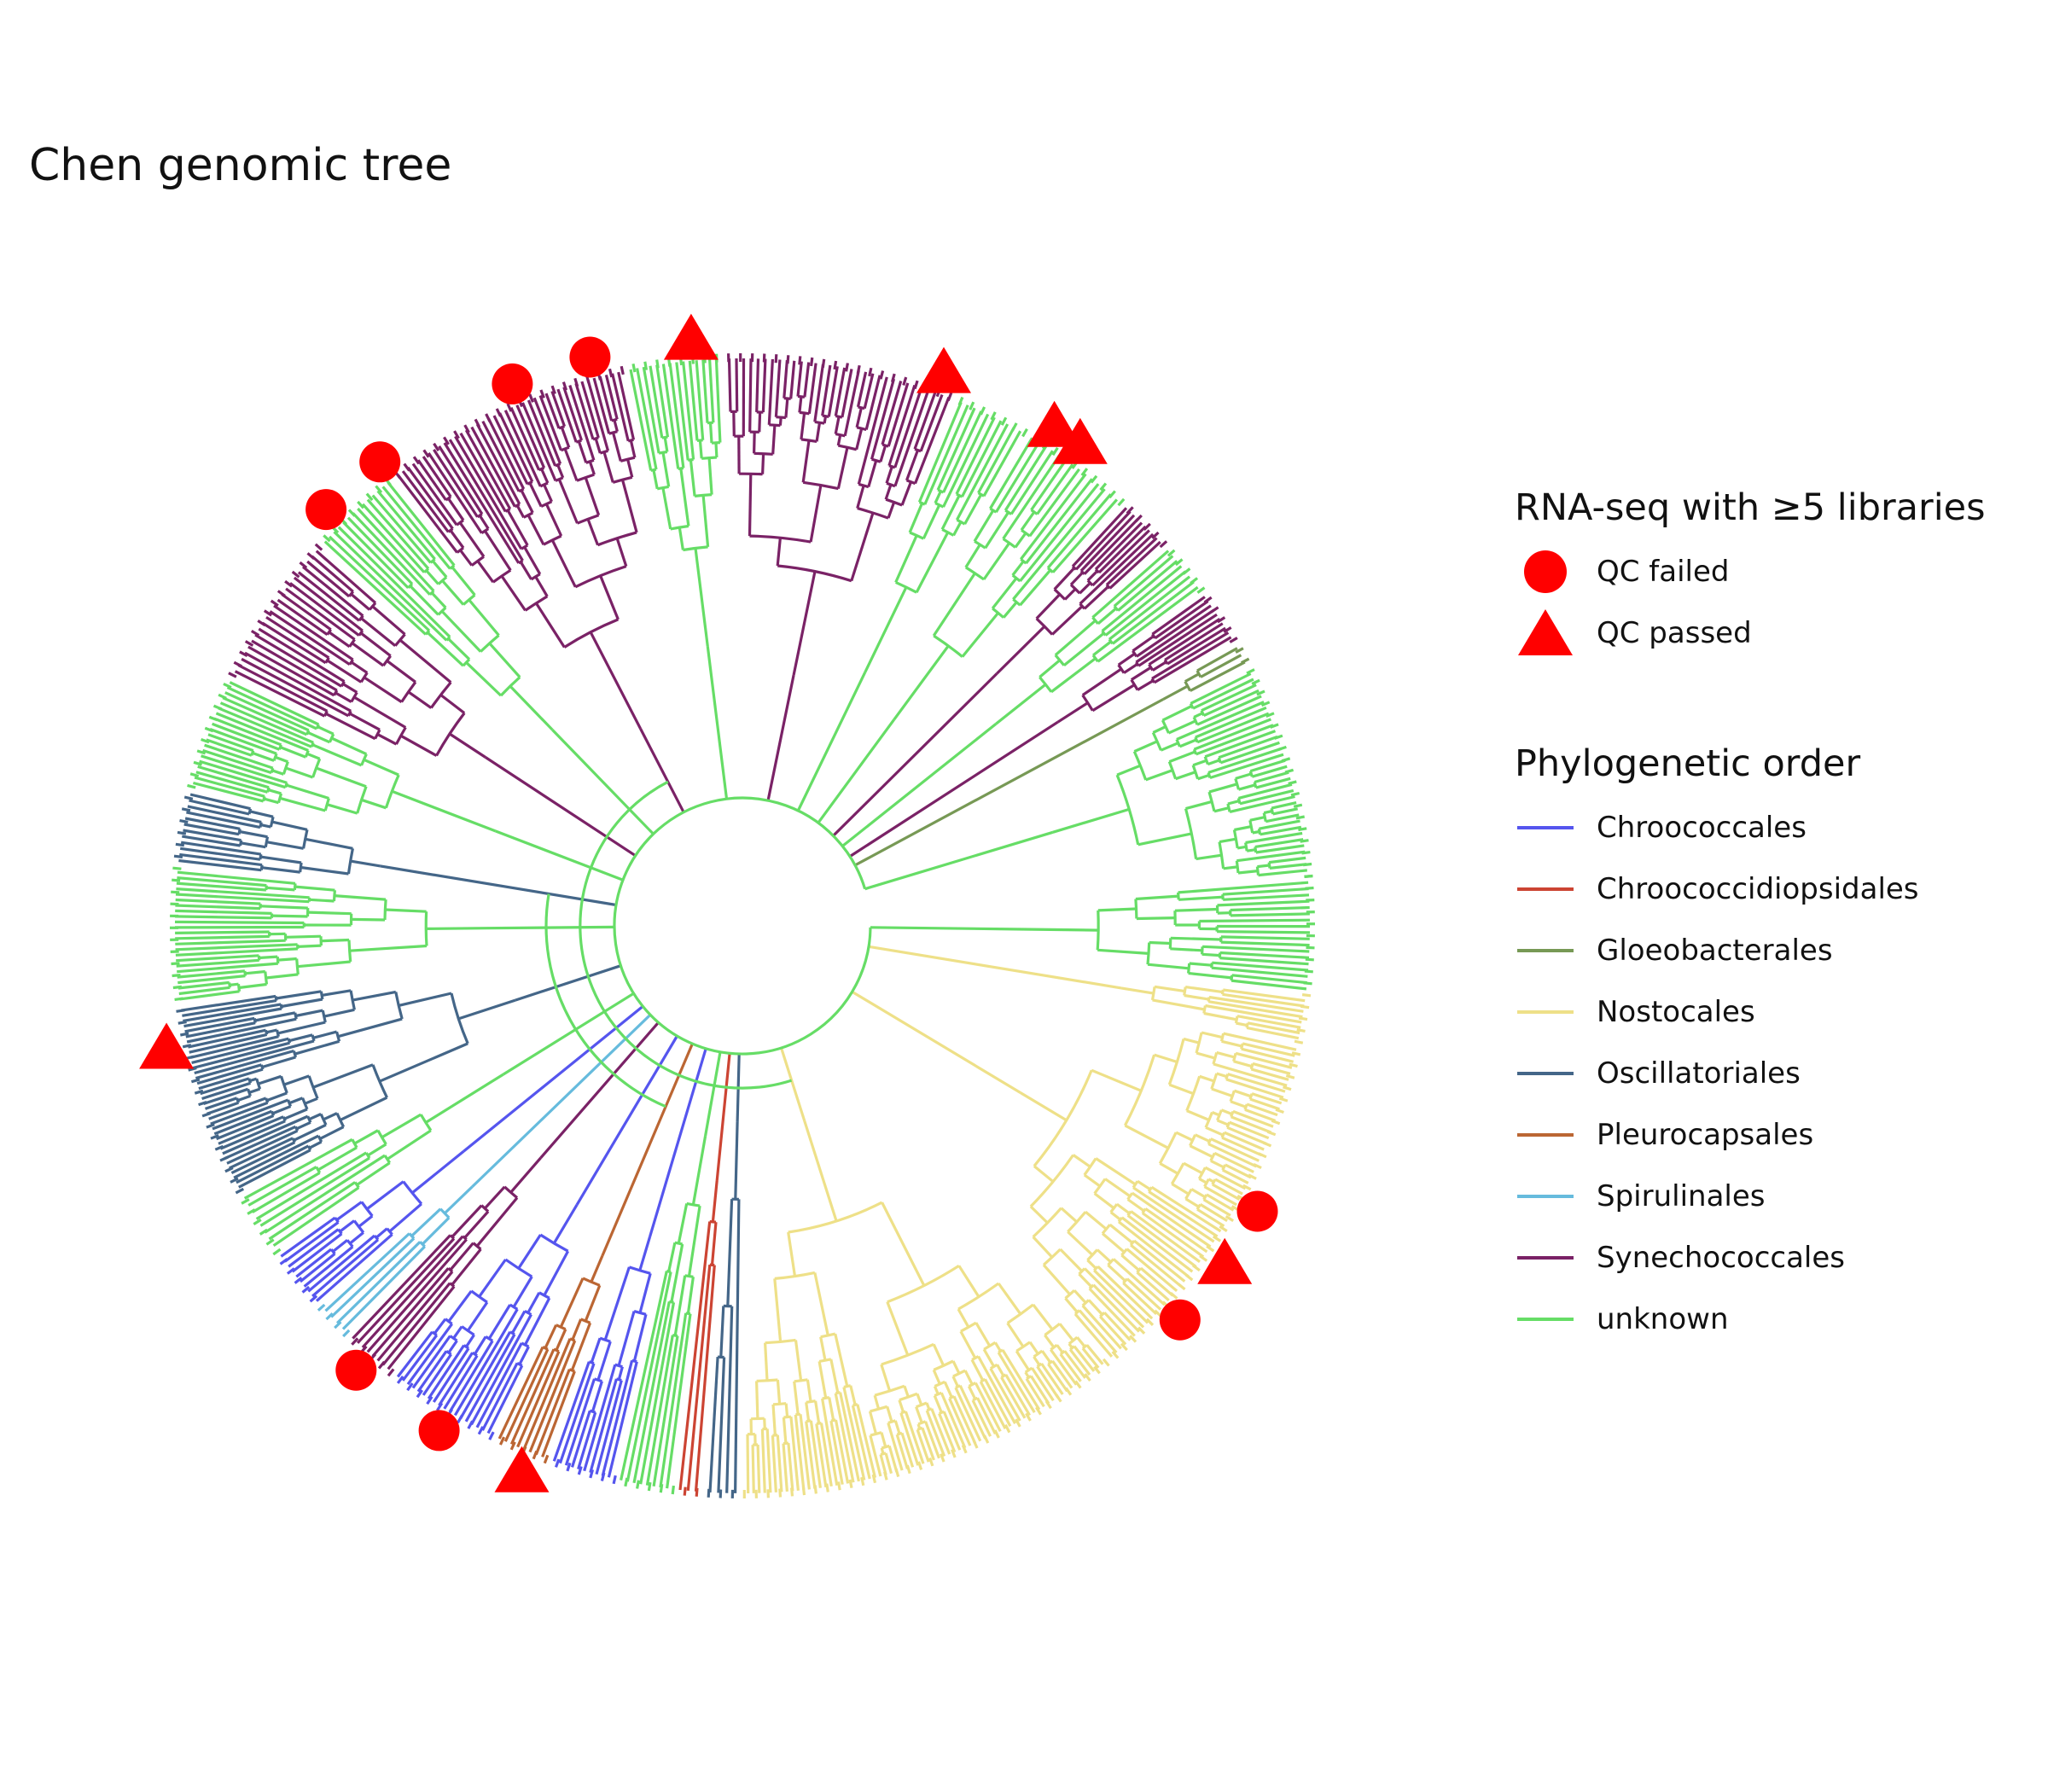 This screenshot has width=2048, height=1792. I want to click on legend-item-synechococcales: Synechococcales, so click(1717, 1258).